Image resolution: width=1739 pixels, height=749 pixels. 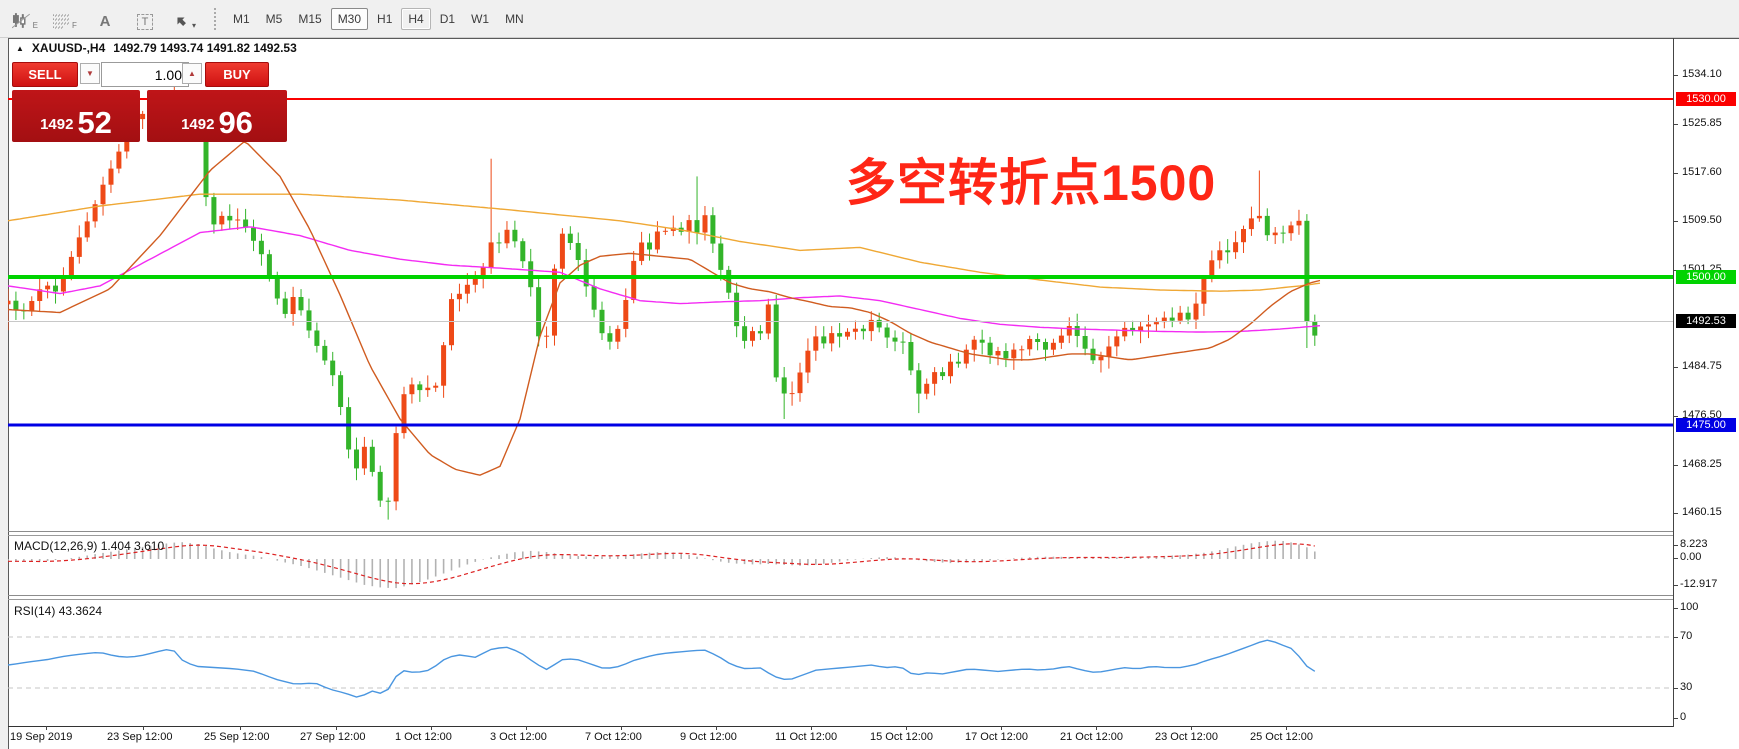 What do you see at coordinates (1702, 123) in the screenshot?
I see `price-tick-label: 1525.85` at bounding box center [1702, 123].